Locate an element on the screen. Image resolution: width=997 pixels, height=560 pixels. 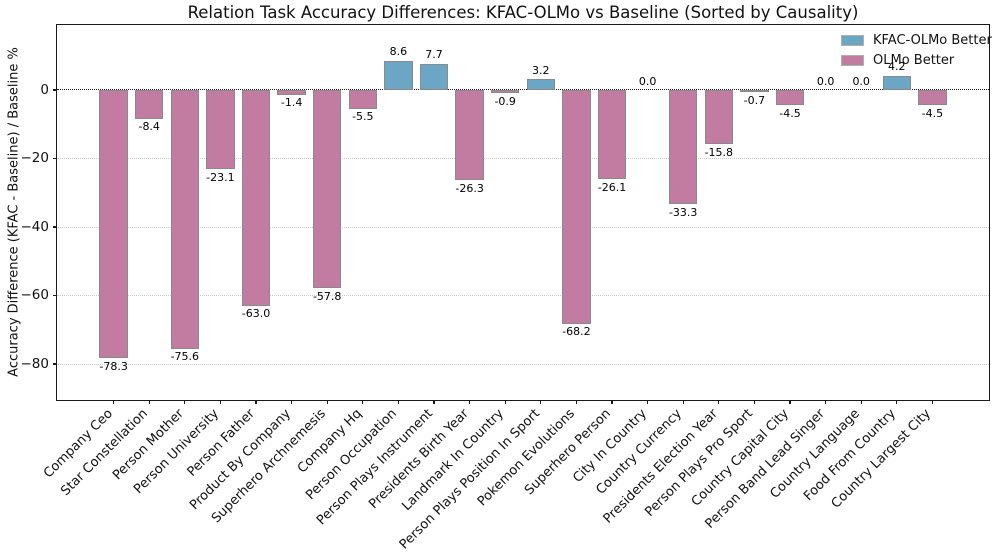
value-label-food-from-country: 4.2 is located at coordinates (897, 67).